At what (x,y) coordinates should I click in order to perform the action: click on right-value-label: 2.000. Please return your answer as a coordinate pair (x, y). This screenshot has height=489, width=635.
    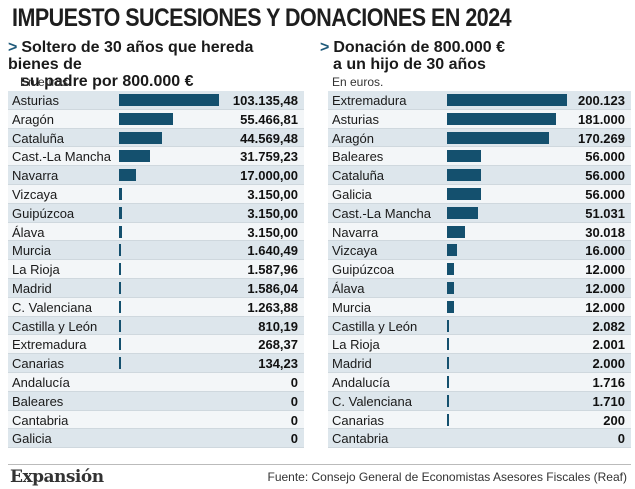
    Looking at the image, I should click on (608, 364).